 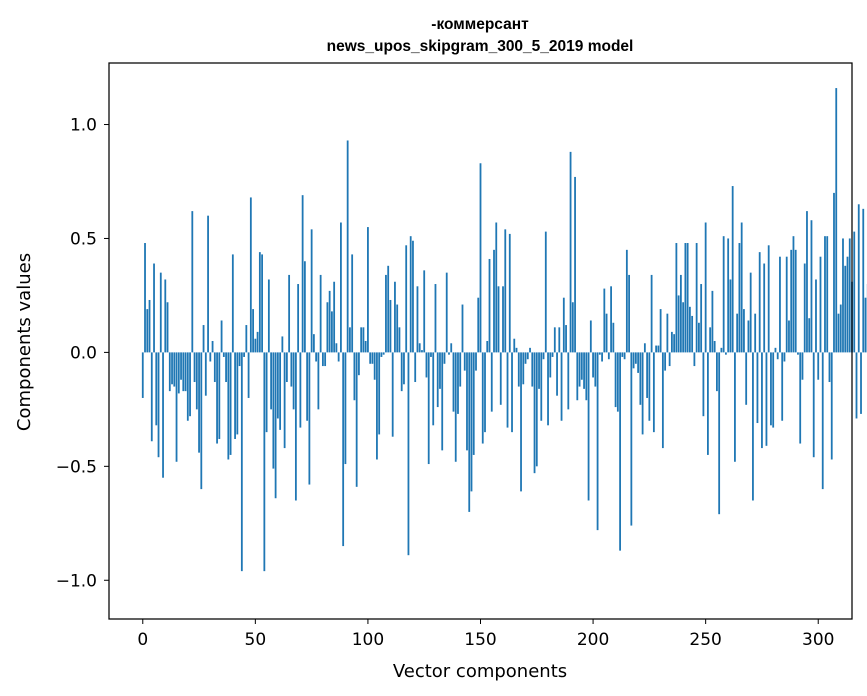 What do you see at coordinates (82, 353) in the screenshot?
I see `y-axis-ticks: −1.0 −0.5 0.0 0.5 1.0` at bounding box center [82, 353].